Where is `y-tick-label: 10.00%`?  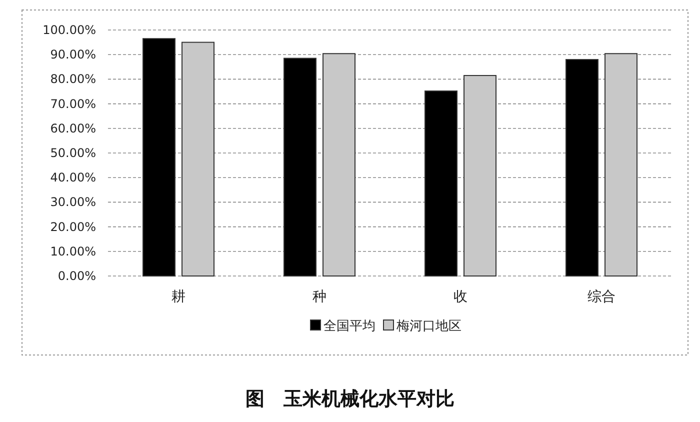
y-tick-label: 10.00% is located at coordinates (73, 251).